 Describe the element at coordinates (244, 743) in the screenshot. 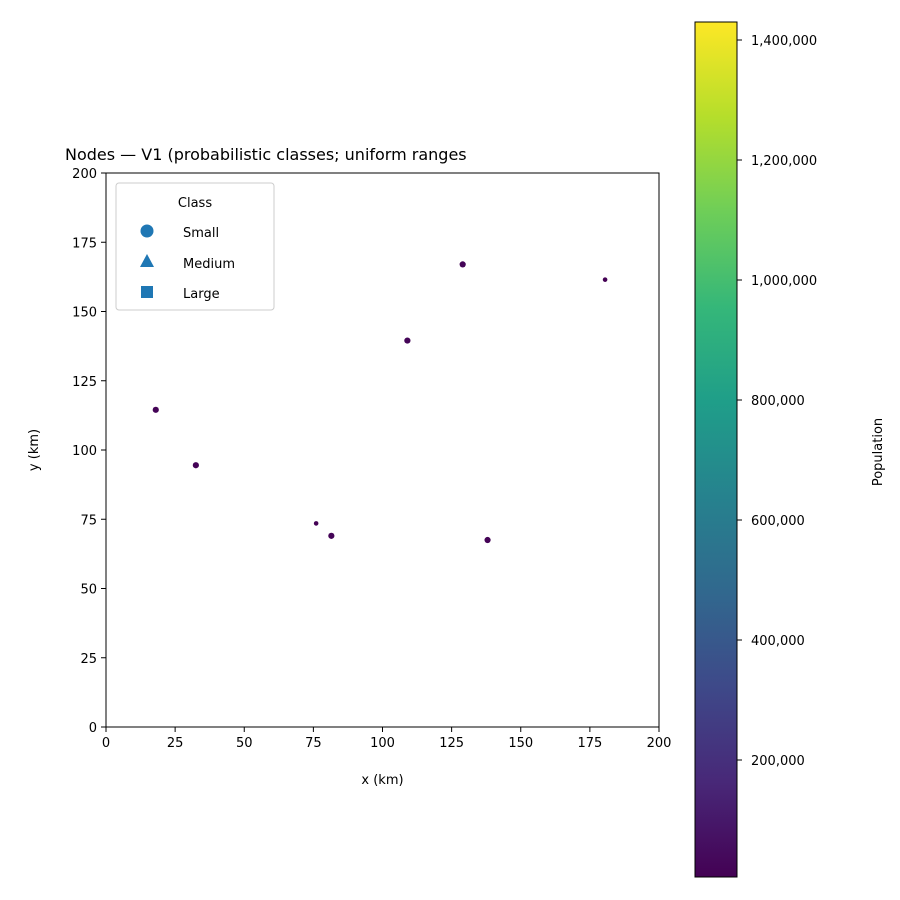

I see `x-tick-label: 50` at that location.